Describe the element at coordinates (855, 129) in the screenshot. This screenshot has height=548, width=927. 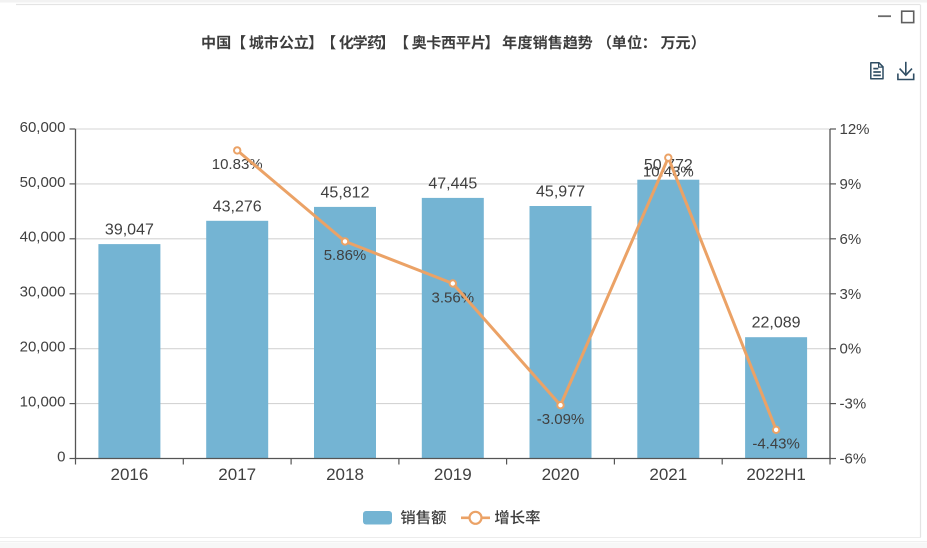
I see `svg-text: 12%` at that location.